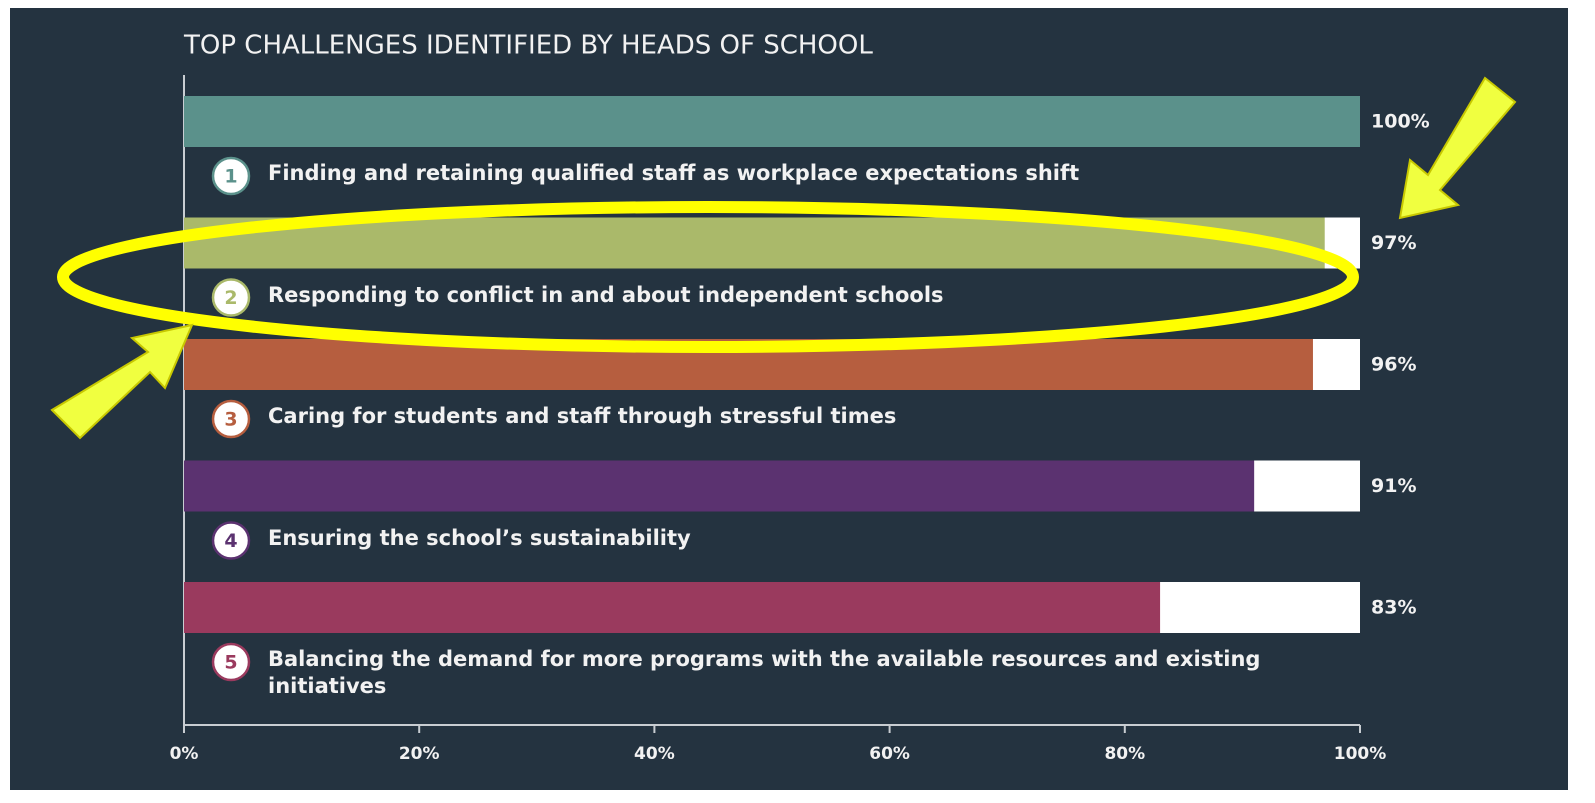 This screenshot has width=1595, height=803. I want to click on rank-number: 3, so click(230, 420).